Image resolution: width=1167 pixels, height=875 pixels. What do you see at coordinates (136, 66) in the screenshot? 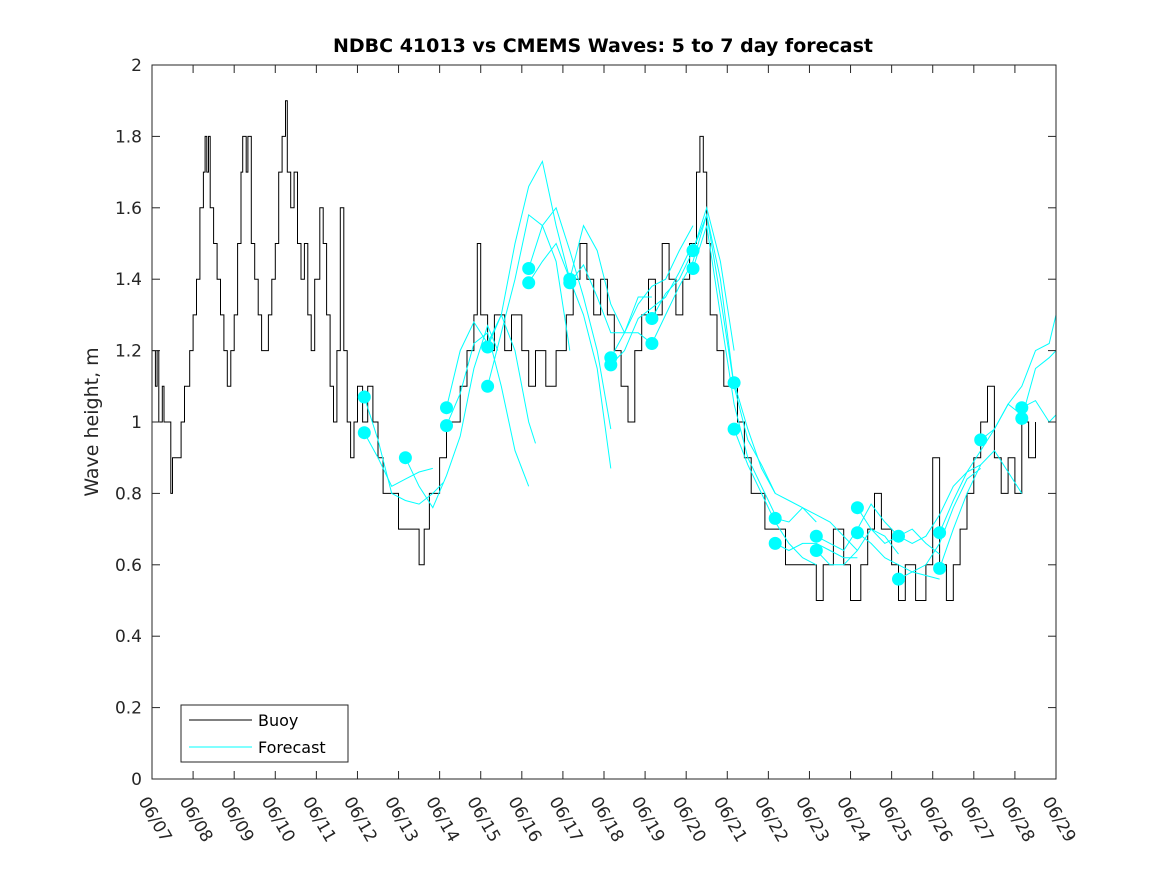
I see `y-tick-label: 2` at bounding box center [136, 66].